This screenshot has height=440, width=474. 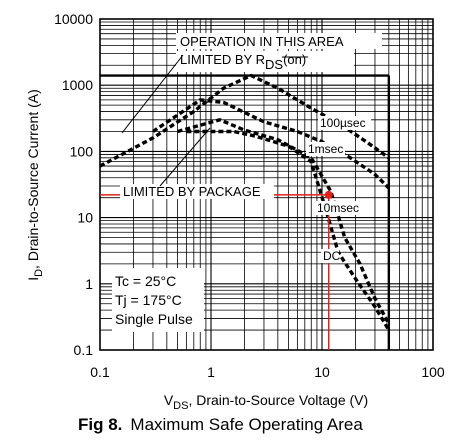 What do you see at coordinates (84, 350) in the screenshot?
I see `y-tick-label: 0.1` at bounding box center [84, 350].